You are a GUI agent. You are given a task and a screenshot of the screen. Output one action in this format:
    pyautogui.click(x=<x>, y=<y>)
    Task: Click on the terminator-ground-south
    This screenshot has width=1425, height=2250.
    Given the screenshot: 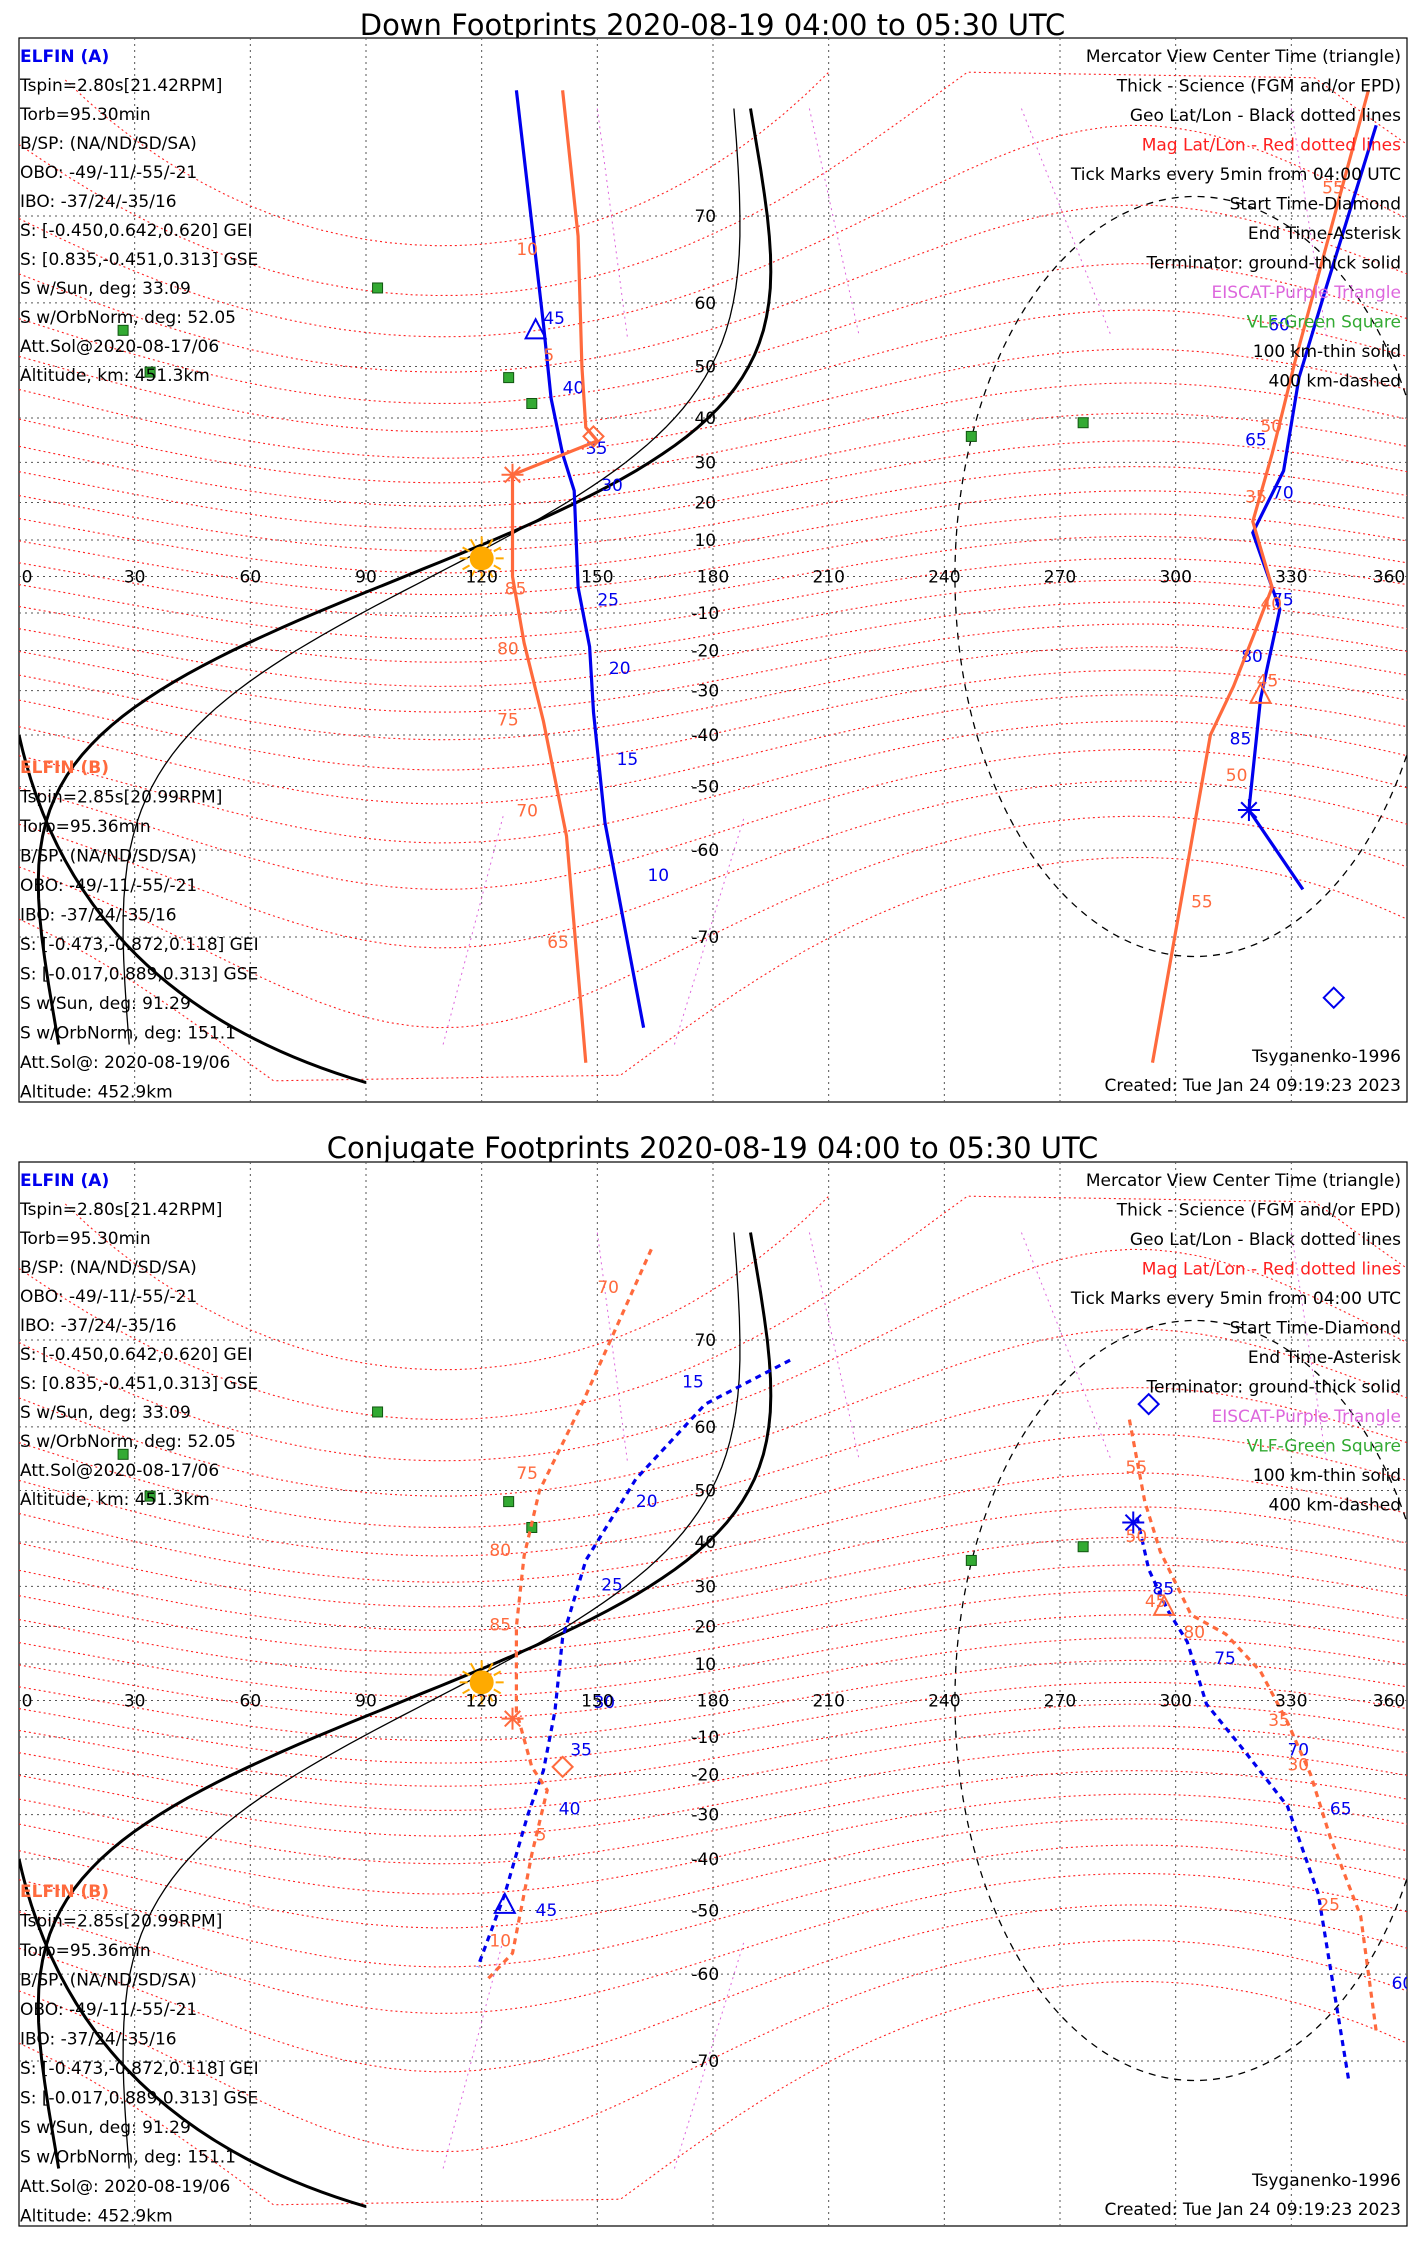 What is the action you would take?
    pyautogui.click(x=193, y=2033)
    